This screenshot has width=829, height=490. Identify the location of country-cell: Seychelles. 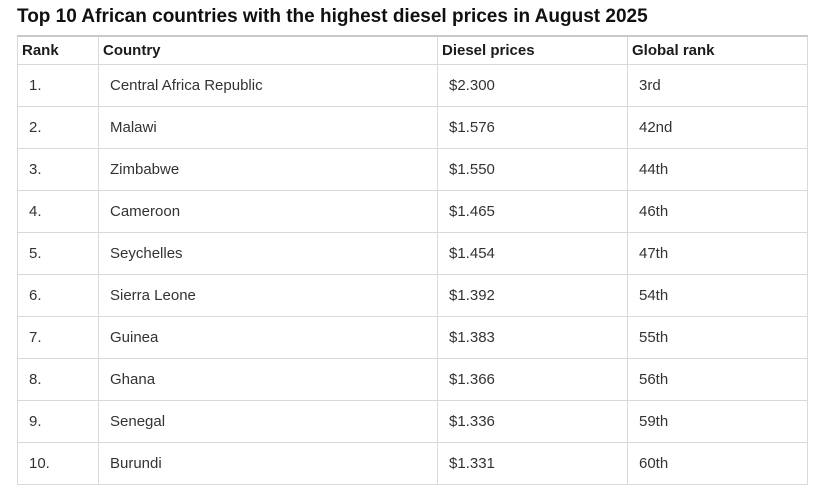
(268, 253).